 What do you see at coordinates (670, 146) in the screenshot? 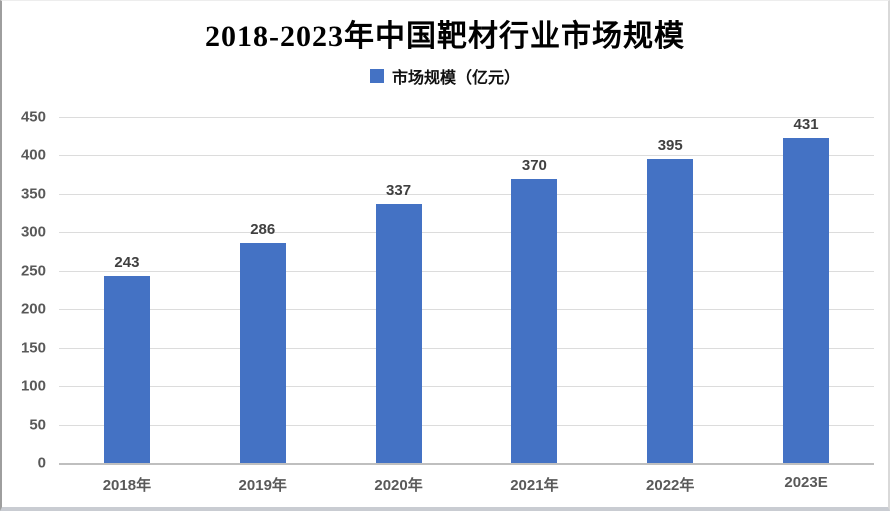
I see `bar-value-label: 395` at bounding box center [670, 146].